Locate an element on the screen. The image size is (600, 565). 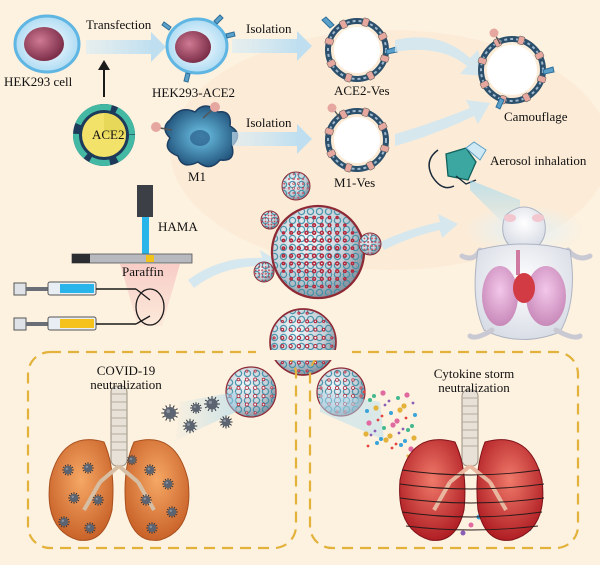
virus-particles is located at coordinates (197, 415).